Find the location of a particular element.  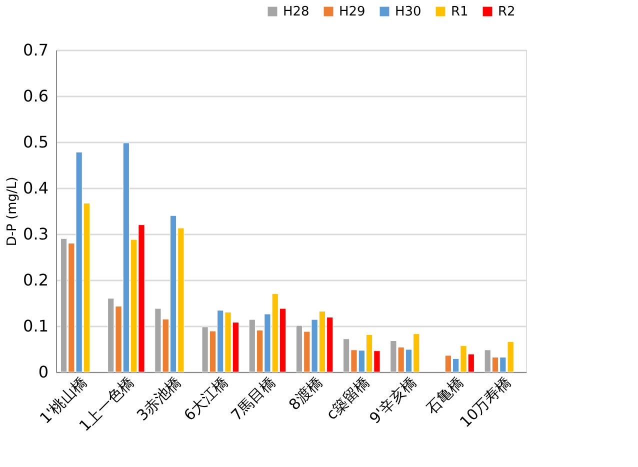

legend-label: H28 is located at coordinates (296, 12).